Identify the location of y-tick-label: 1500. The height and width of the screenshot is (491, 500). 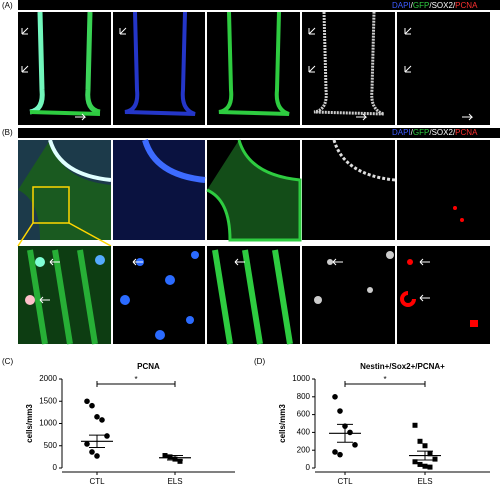
(48, 400).